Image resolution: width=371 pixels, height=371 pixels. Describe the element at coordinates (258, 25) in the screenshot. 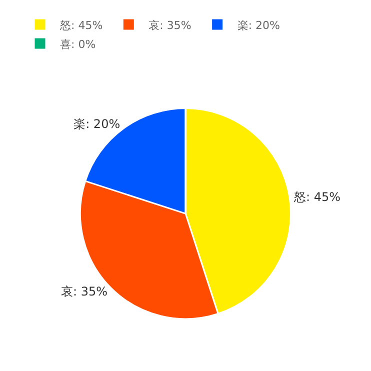

I see `legend-label: 楽: 20%` at that location.